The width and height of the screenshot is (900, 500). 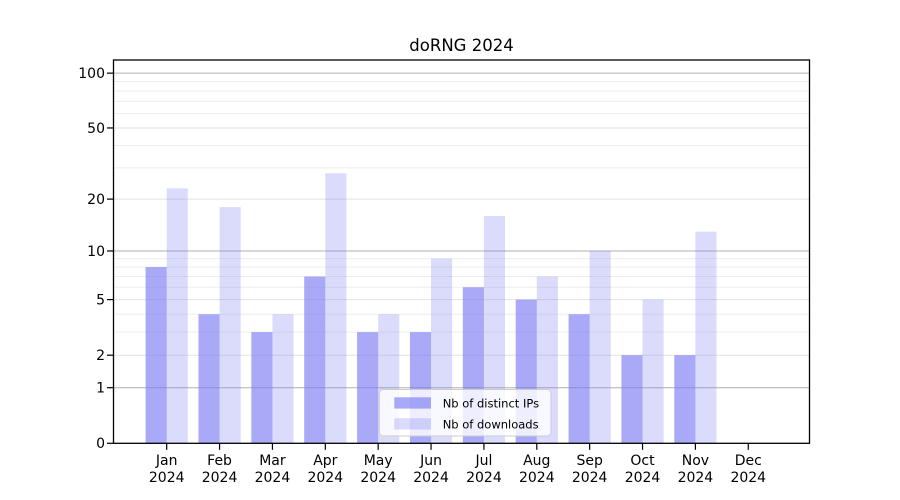 I want to click on x-axis-tick-label-month: Jul, so click(x=483, y=461).